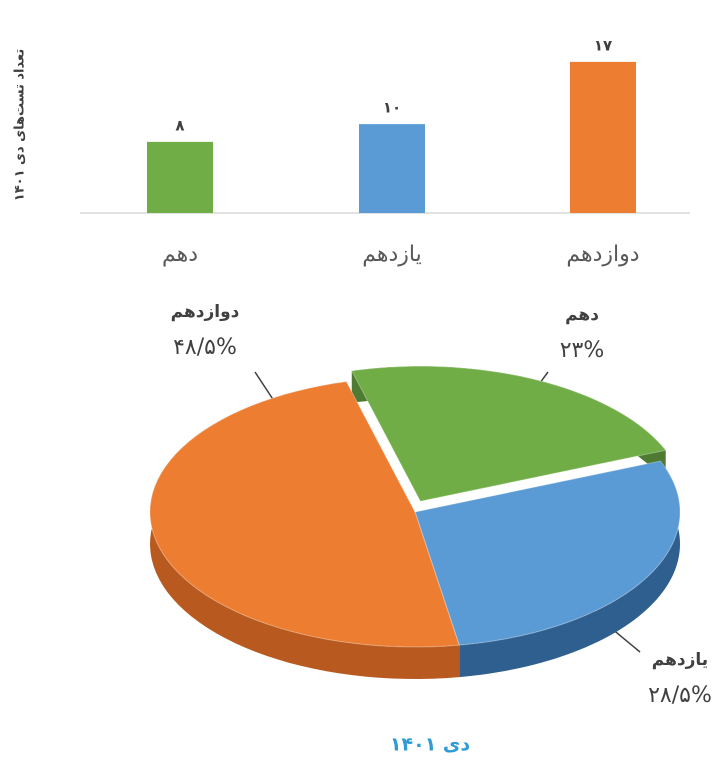 This screenshot has height=766, width=723. Describe the element at coordinates (205, 347) in the screenshot. I see `slice-value: ۴۸/۵%` at that location.